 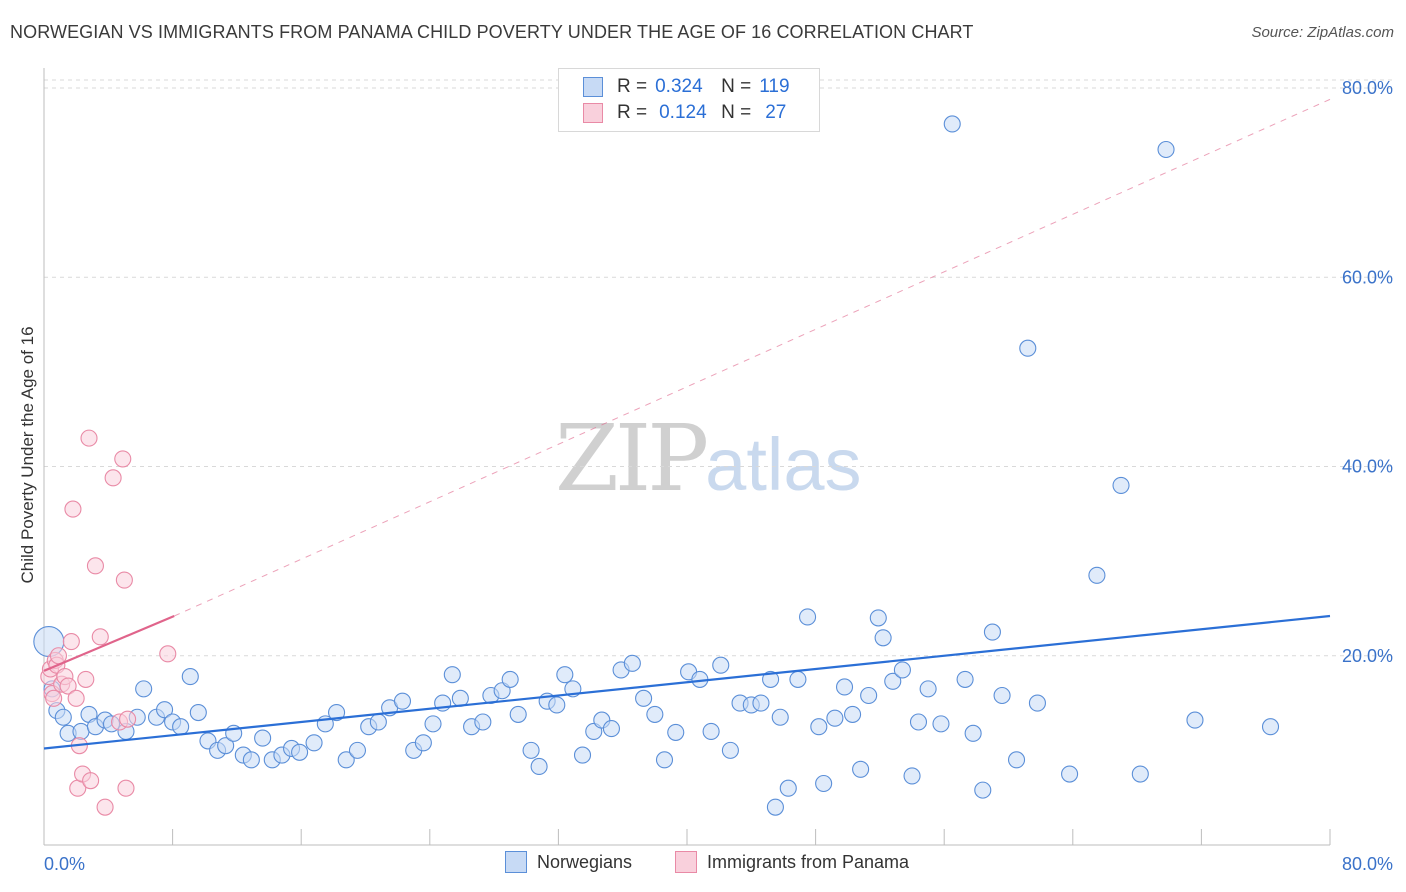 I want to click on y-tick-label: 20.0%, so click(x=1367, y=656).